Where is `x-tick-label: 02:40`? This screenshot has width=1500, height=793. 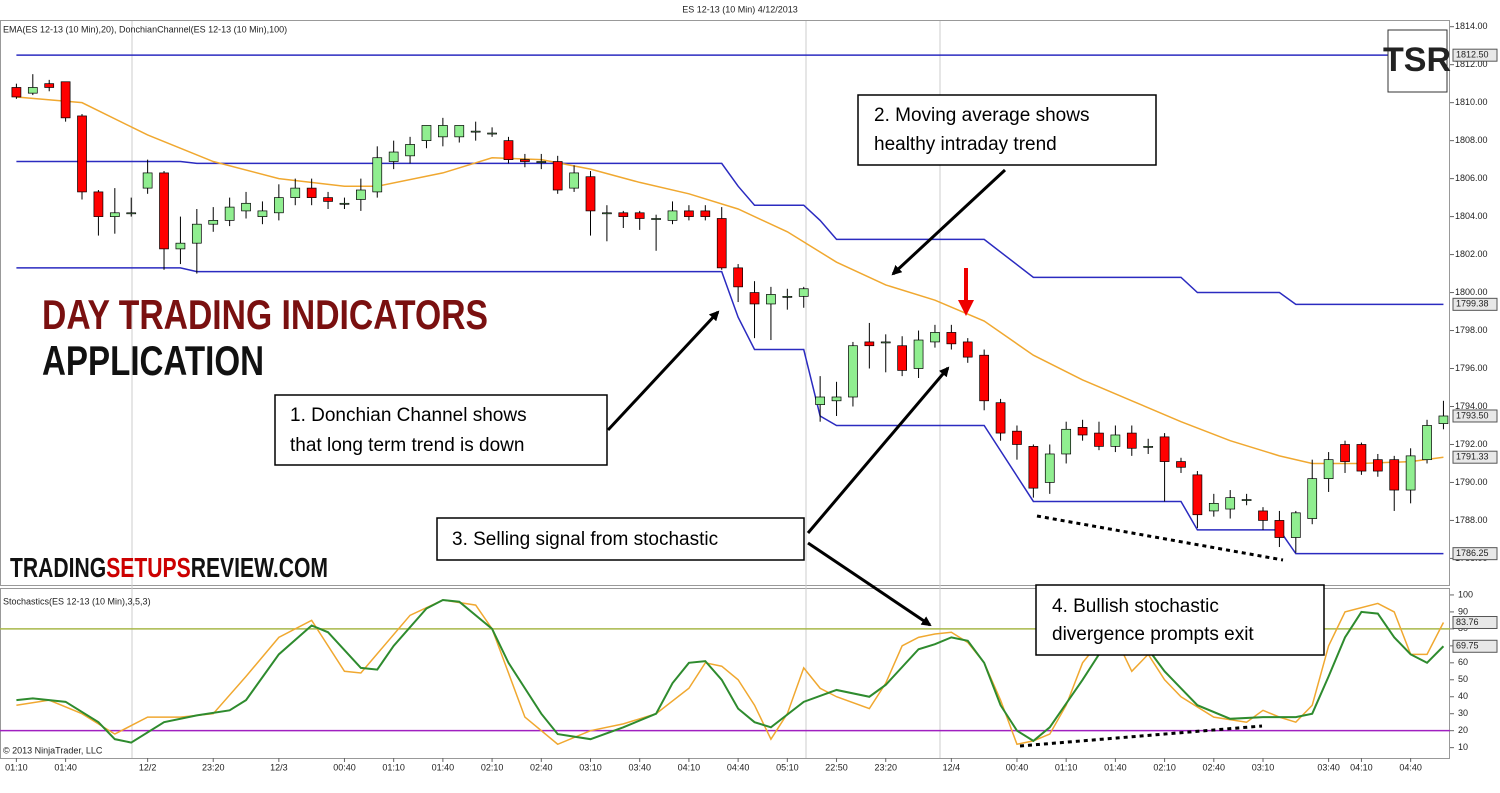 x-tick-label: 02:40 is located at coordinates (1214, 767).